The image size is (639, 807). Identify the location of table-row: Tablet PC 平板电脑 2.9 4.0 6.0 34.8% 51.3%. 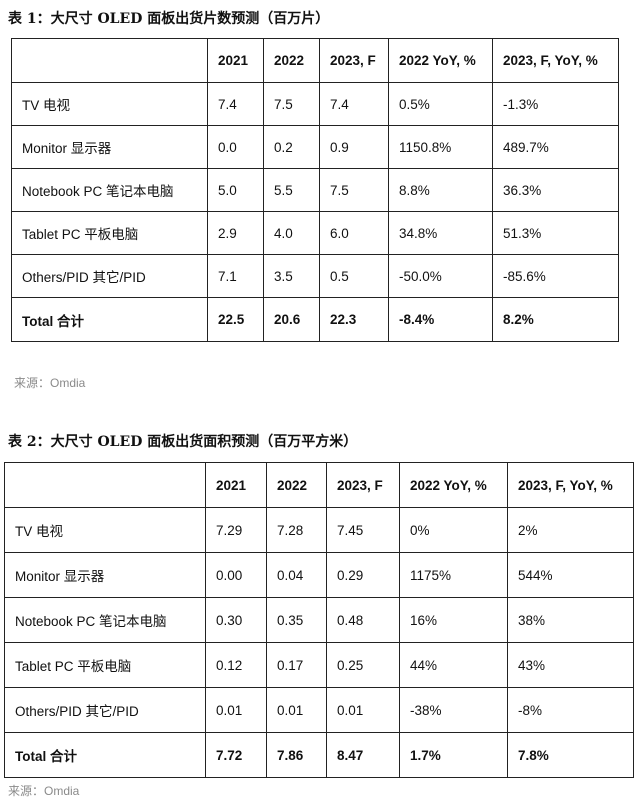
(315, 233).